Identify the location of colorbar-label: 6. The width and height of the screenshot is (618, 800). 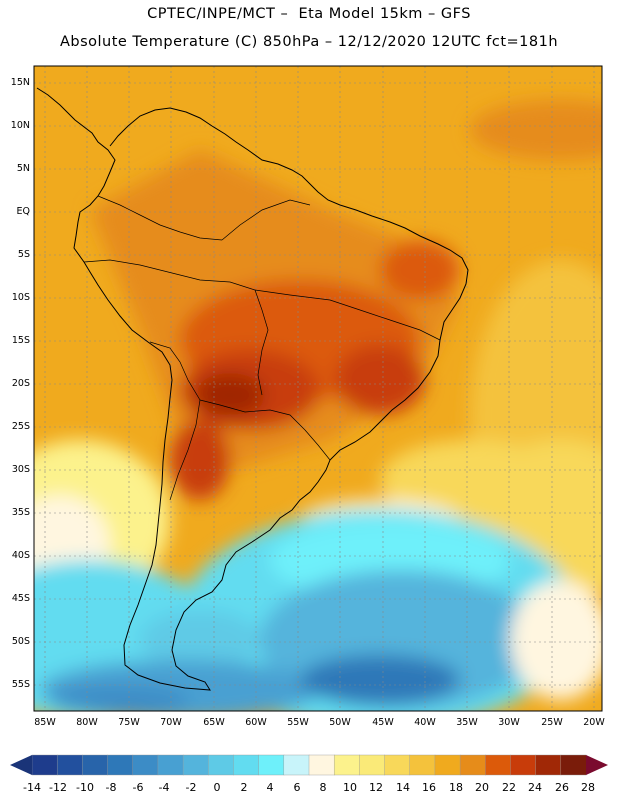
(297, 787).